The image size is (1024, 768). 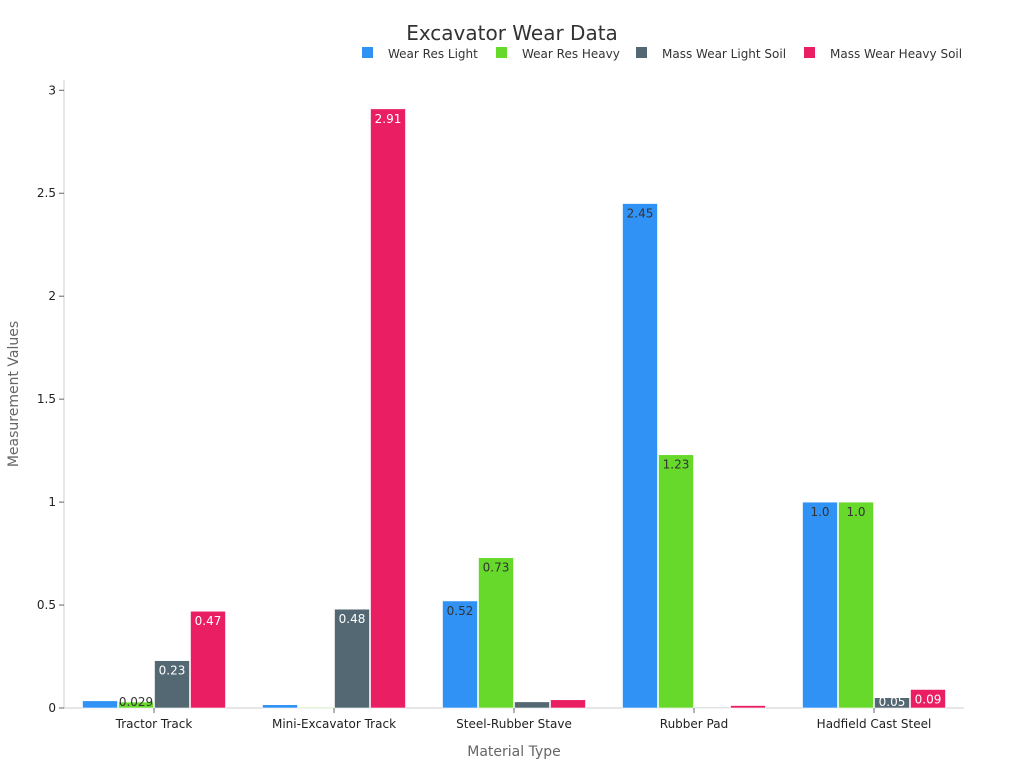 I want to click on bar-value-label: 2.45, so click(x=640, y=214).